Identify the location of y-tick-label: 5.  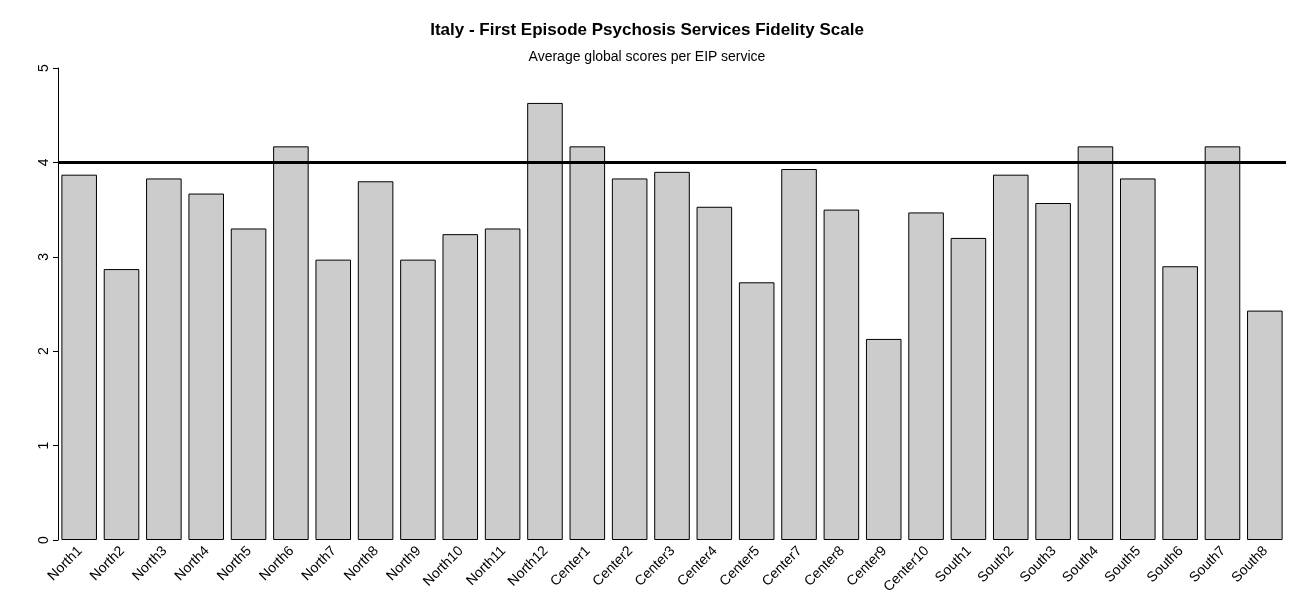
(43, 67).